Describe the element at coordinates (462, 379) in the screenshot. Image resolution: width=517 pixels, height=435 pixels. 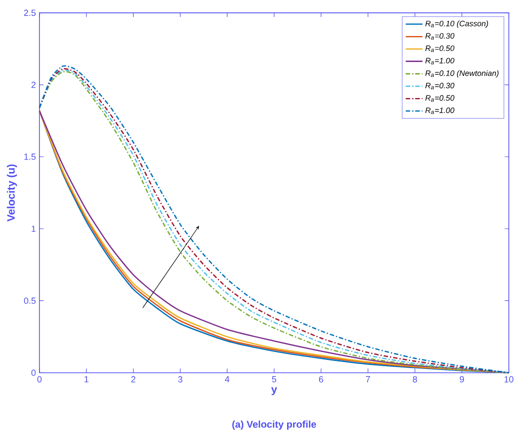
I see `x-tick-label: 9` at that location.